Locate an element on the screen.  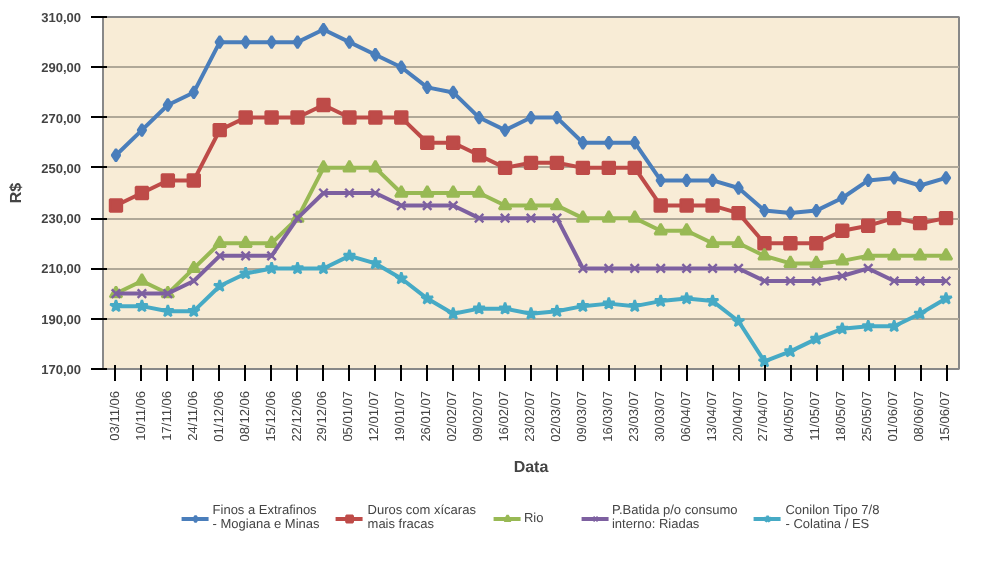
x-axis-title: Data is located at coordinates (531, 466).